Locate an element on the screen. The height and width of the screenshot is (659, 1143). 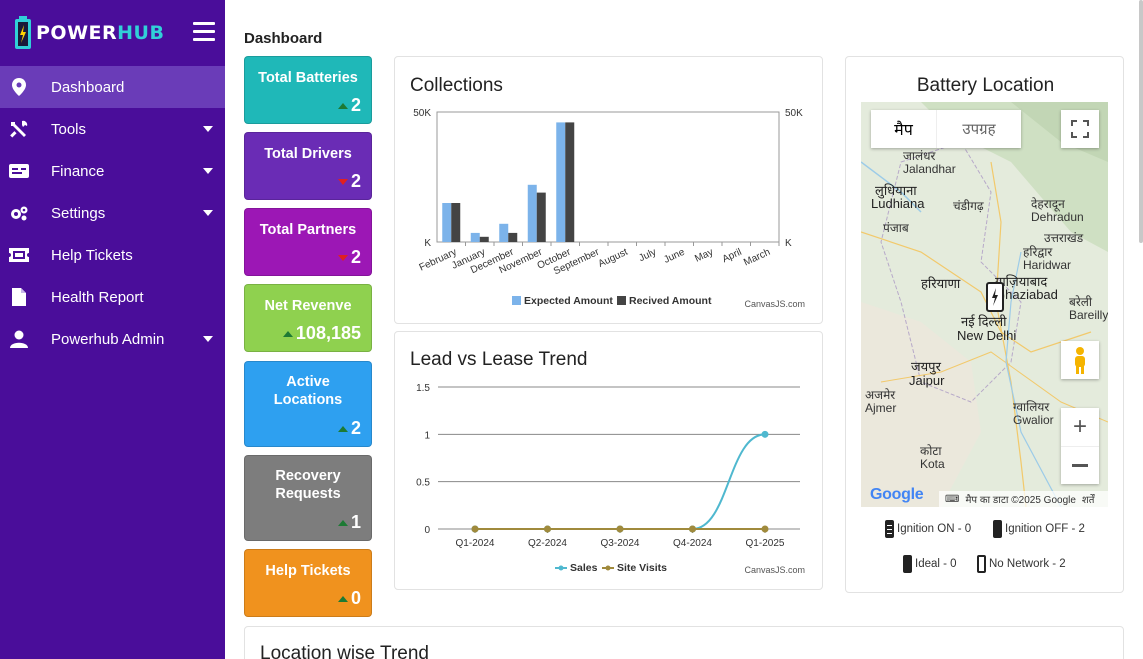
card-net-revenue: Net Revenve 108,185 is located at coordinates (308, 318).